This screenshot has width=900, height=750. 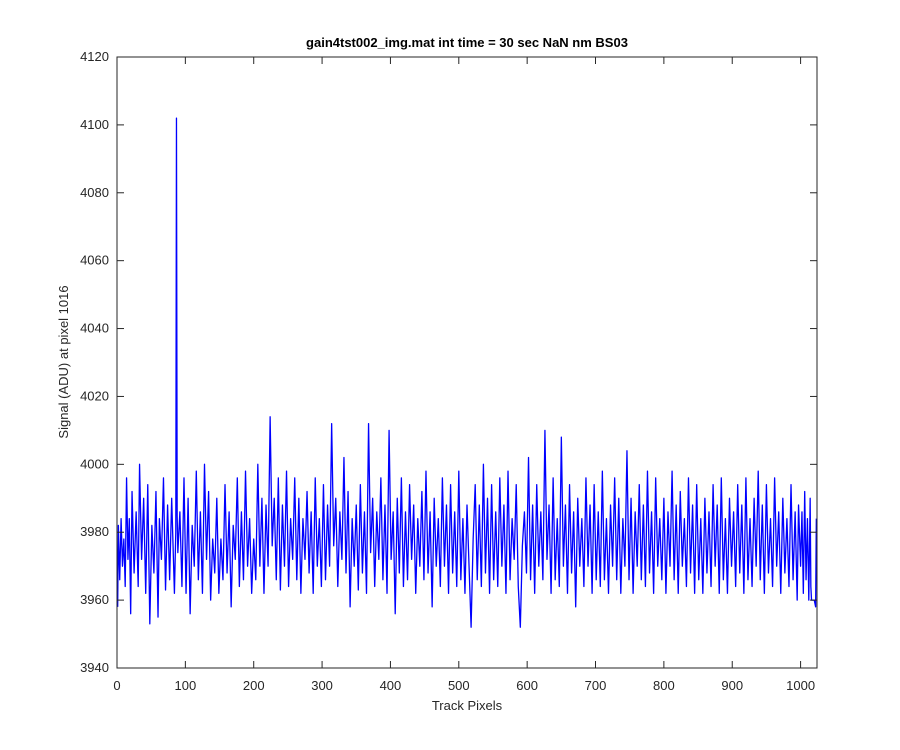 What do you see at coordinates (800, 685) in the screenshot?
I see `x-tick-label: 1000` at bounding box center [800, 685].